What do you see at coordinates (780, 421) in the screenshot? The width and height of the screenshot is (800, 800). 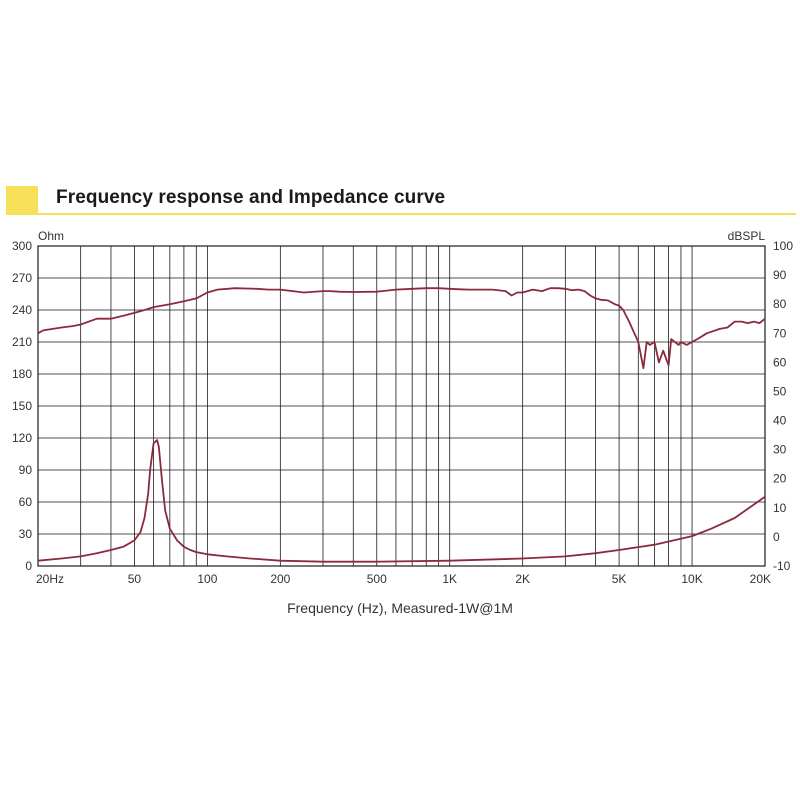 I see `right-tick-label: 40` at bounding box center [780, 421].